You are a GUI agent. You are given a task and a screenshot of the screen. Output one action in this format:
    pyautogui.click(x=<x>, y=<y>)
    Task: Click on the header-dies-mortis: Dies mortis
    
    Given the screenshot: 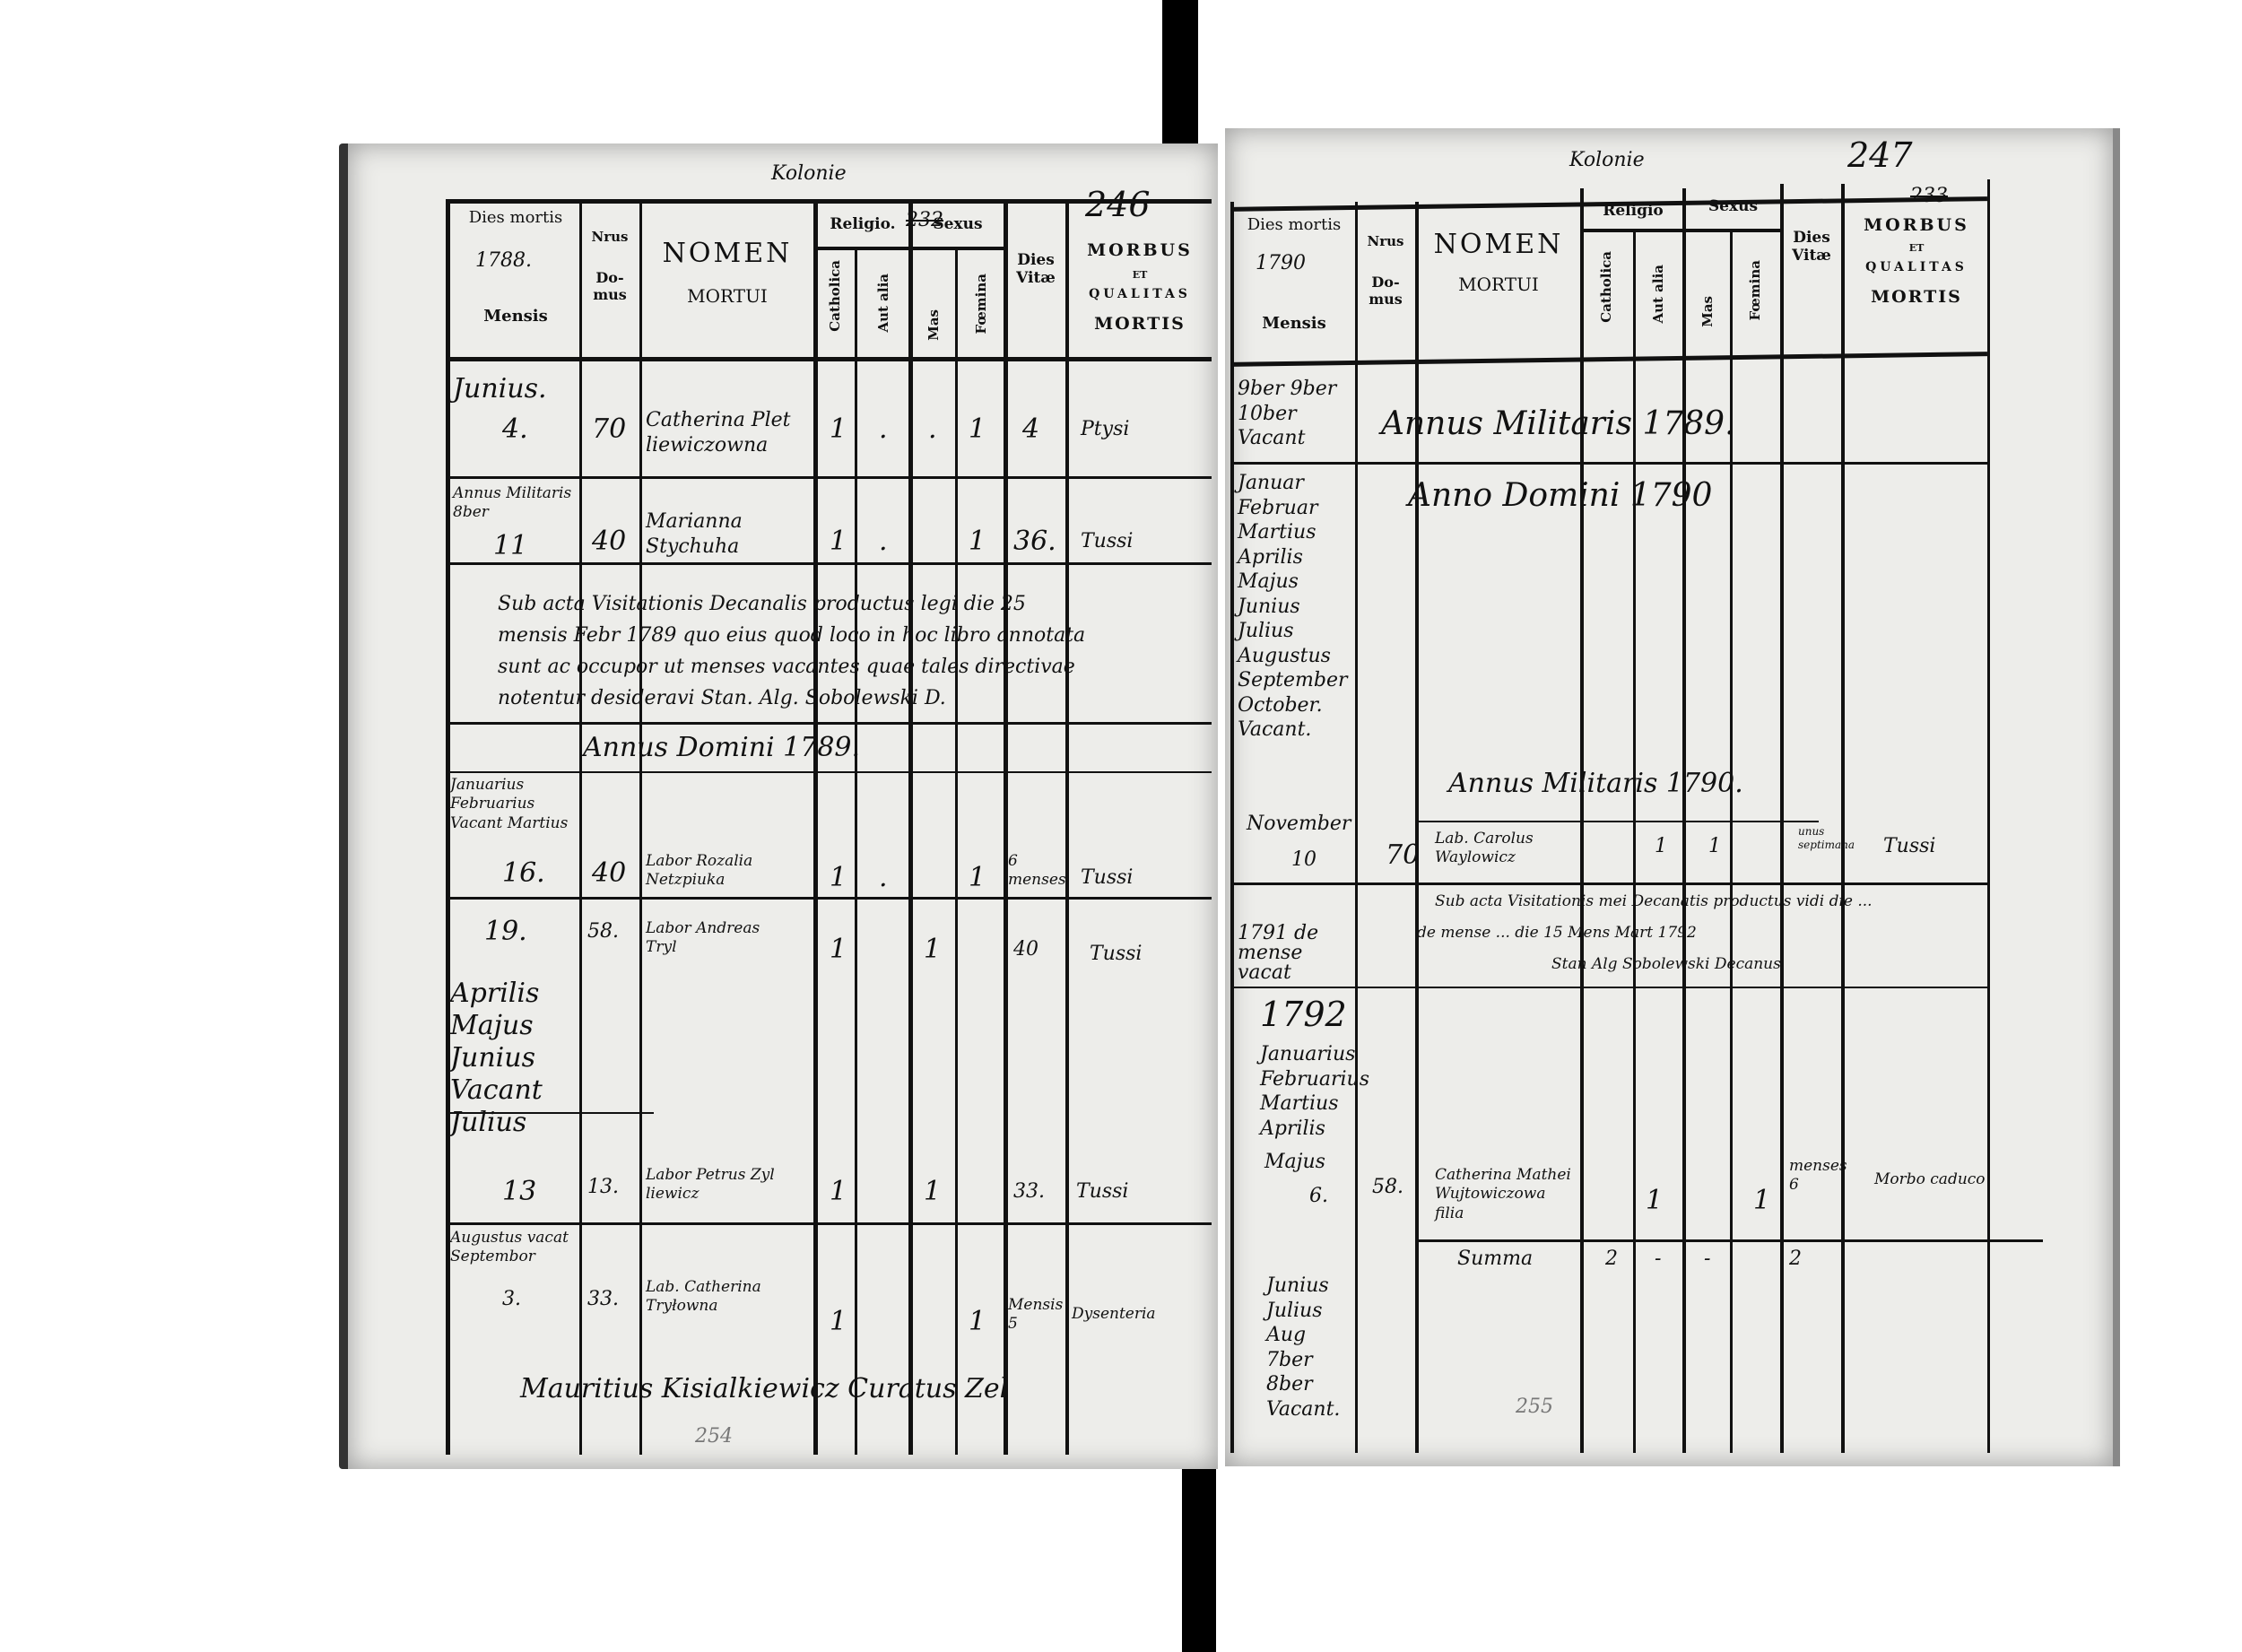 What is the action you would take?
    pyautogui.click(x=515, y=217)
    